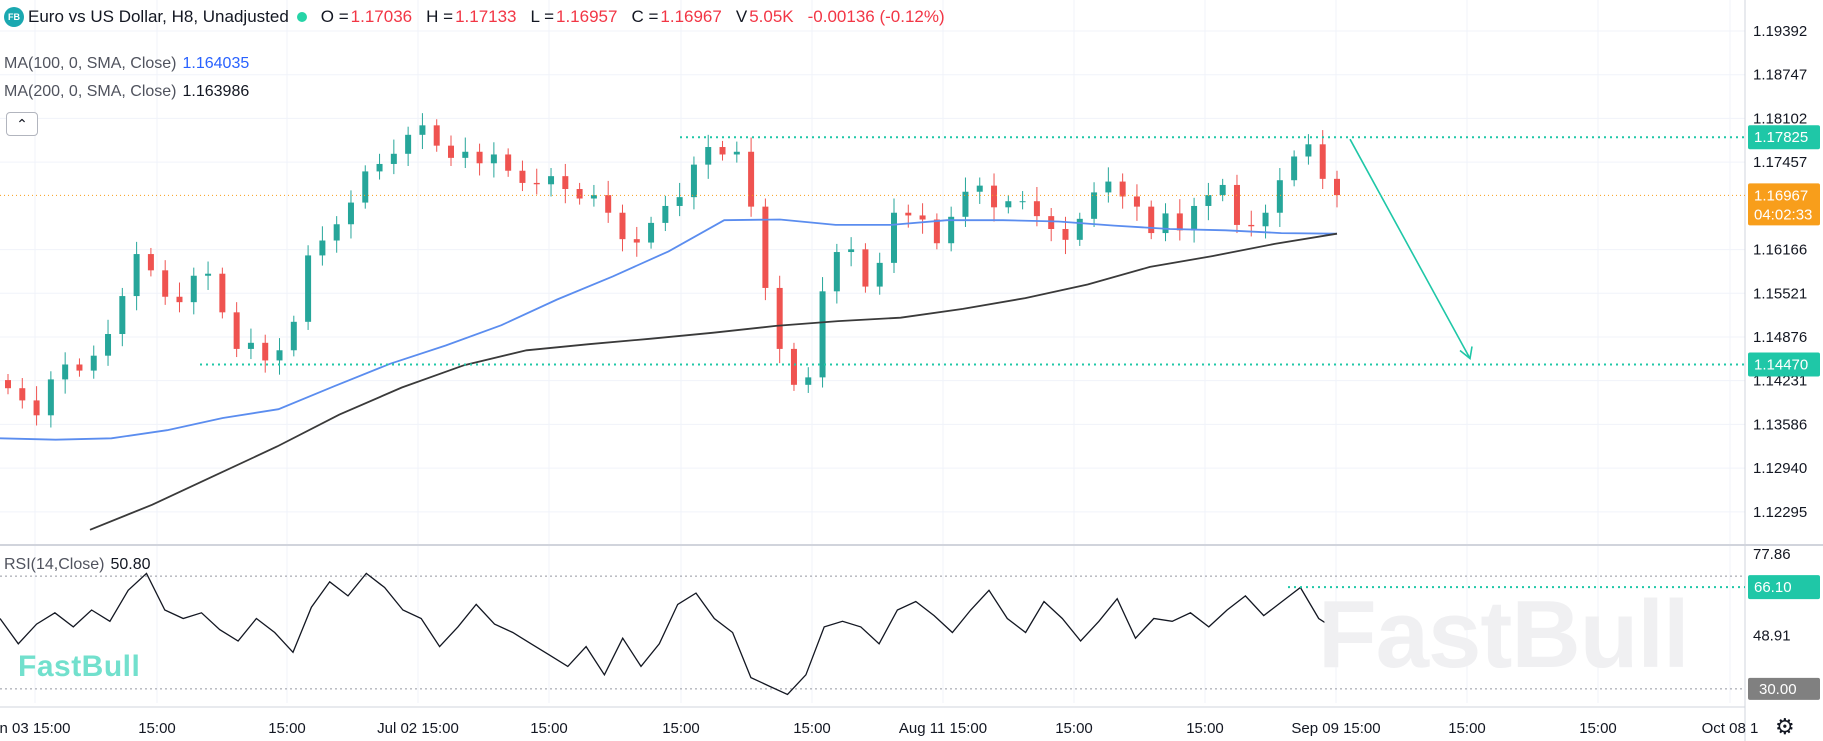 This screenshot has width=1823, height=741. Describe the element at coordinates (366, 16) in the screenshot. I see `ohlc-open: O = 1.17036` at that location.